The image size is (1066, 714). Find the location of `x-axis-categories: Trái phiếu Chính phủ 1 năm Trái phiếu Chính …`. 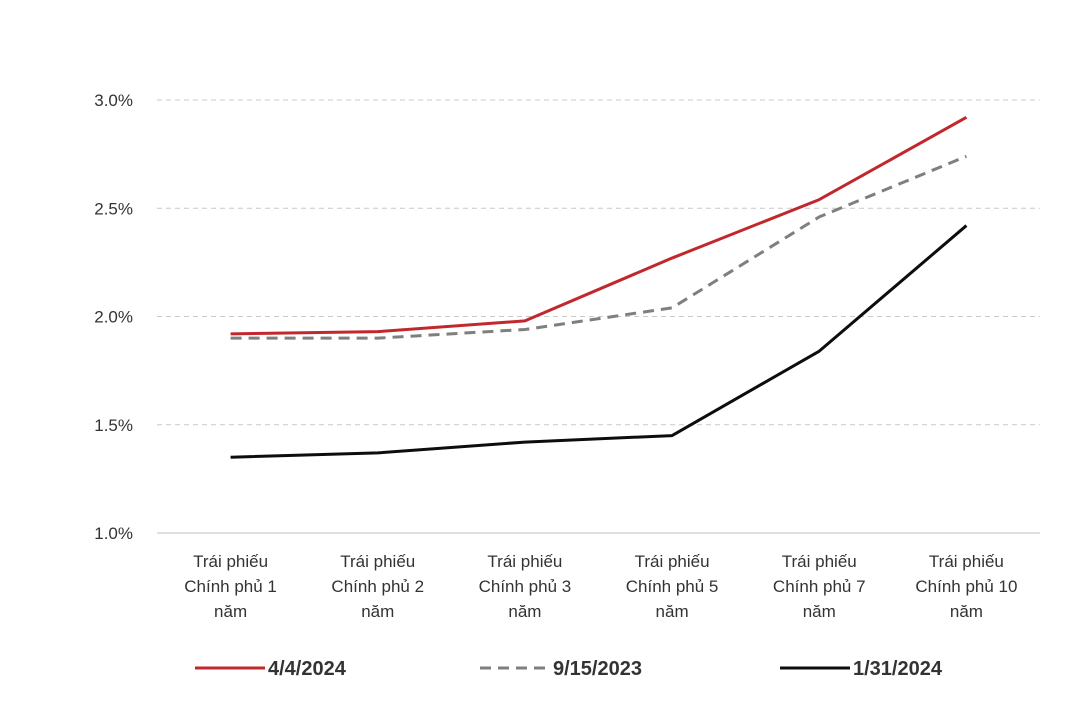

x-axis-categories: Trái phiếu Chính phủ 1 năm Trái phiếu Chính … is located at coordinates (600, 586).